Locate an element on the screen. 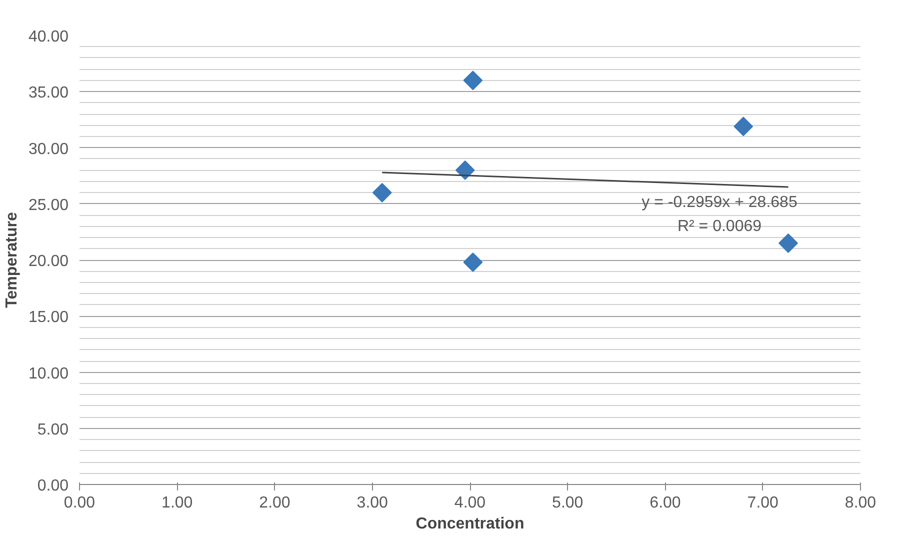 The width and height of the screenshot is (904, 539). y-tick-label: 20.00 is located at coordinates (48, 261).